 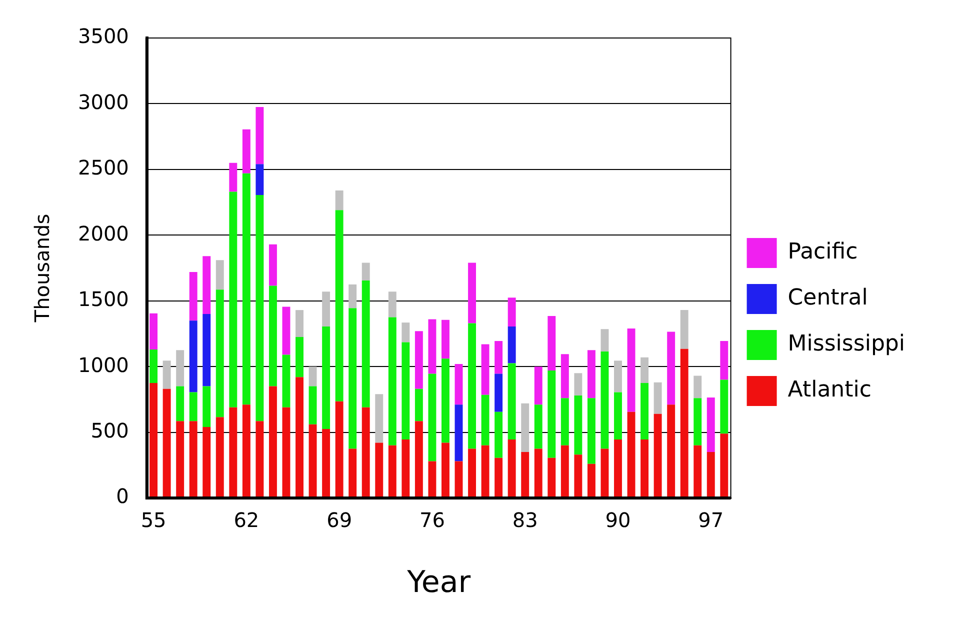 I want to click on x-tick-label: 69, so click(x=339, y=520).